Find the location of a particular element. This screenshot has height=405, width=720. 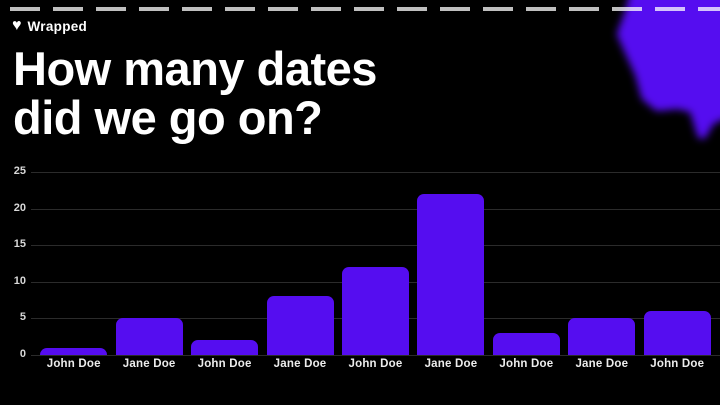

y-axis-tick-label: 10 is located at coordinates (19, 280).